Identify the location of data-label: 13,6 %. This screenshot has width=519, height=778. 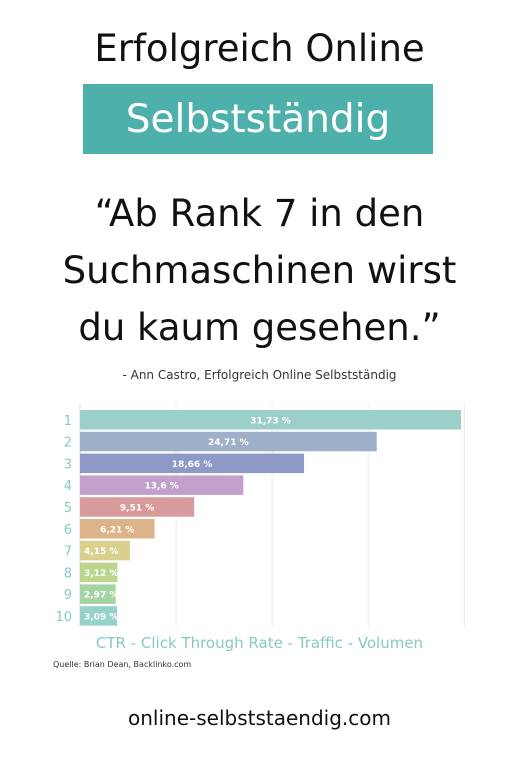
(161, 487).